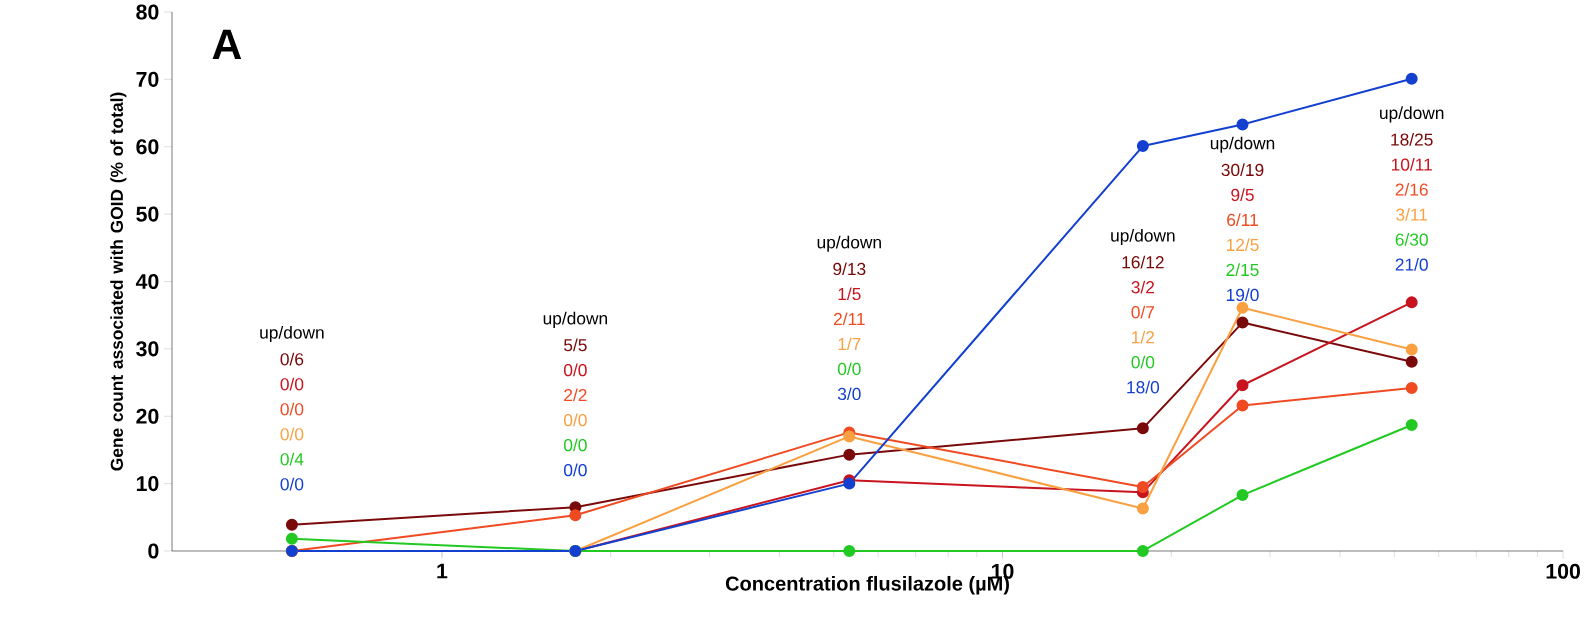 The height and width of the screenshot is (634, 1588). I want to click on y-tick-label: 10, so click(147, 484).